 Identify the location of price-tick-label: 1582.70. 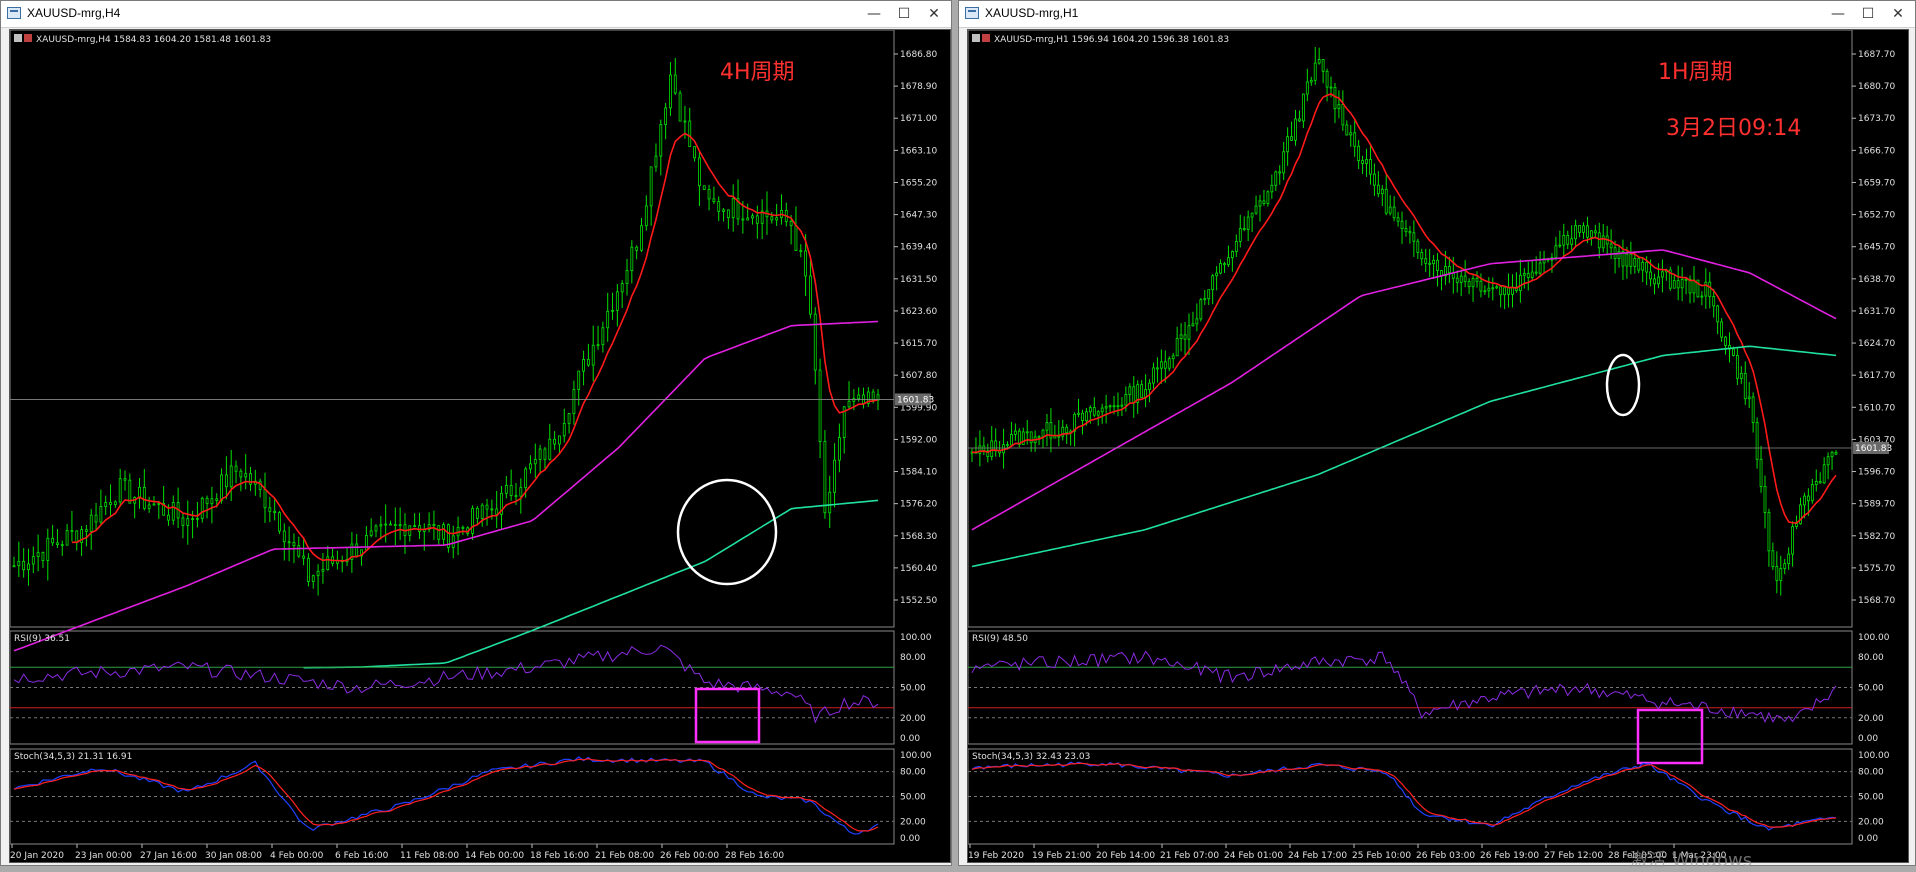
(1876, 537).